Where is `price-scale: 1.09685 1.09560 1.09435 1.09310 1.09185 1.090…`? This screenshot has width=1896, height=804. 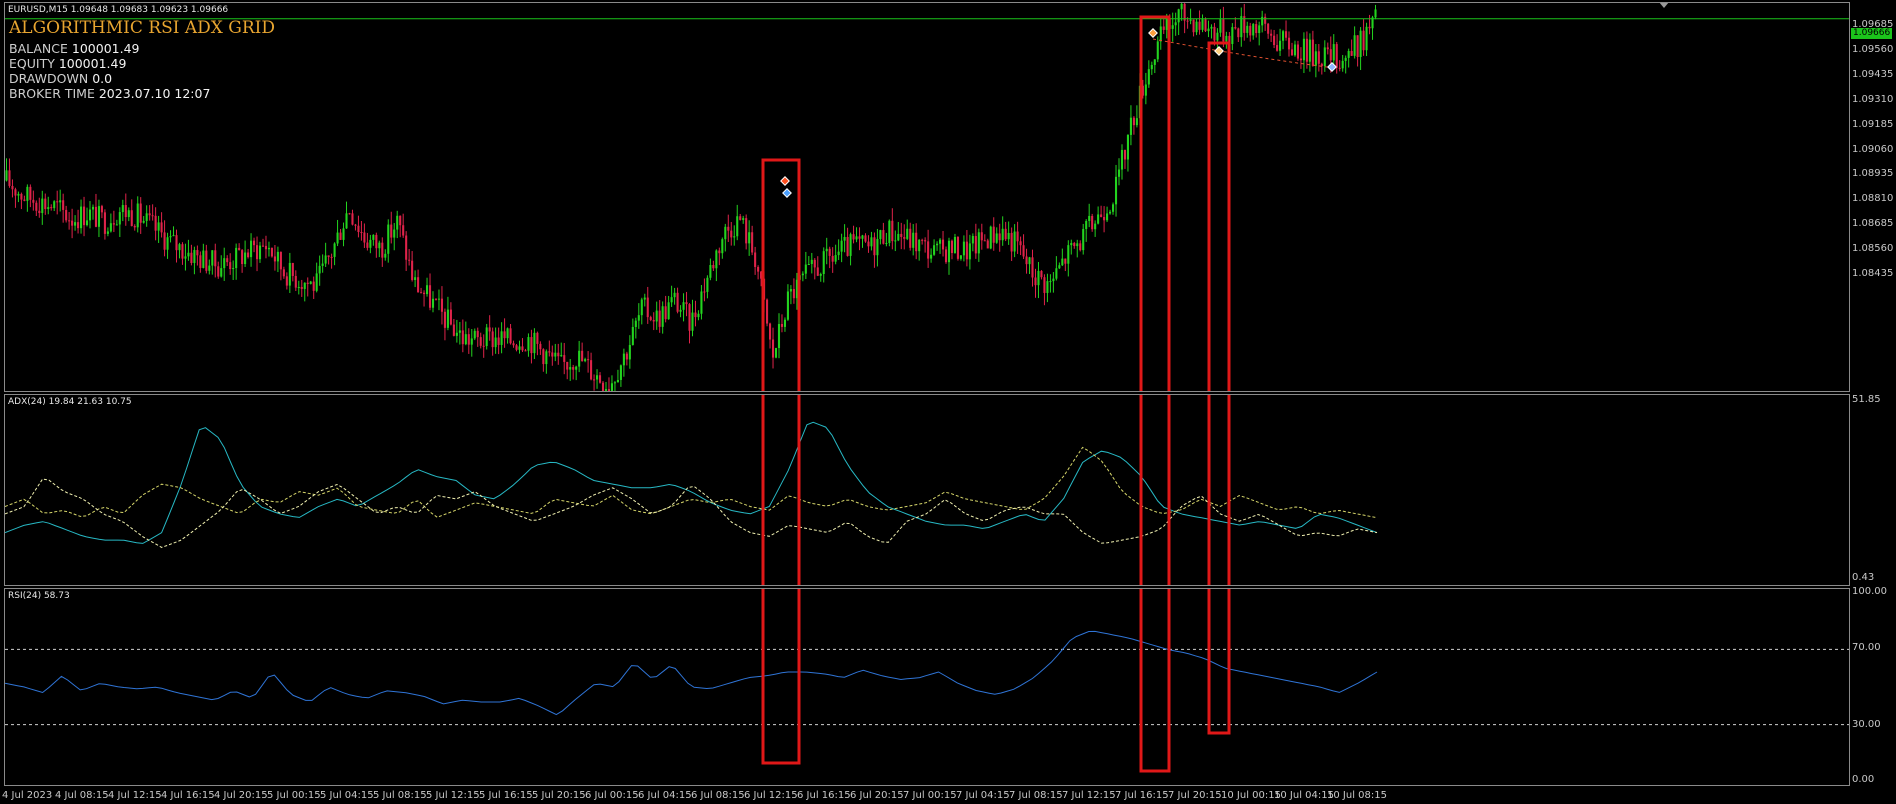 price-scale: 1.09685 1.09560 1.09435 1.09310 1.09185 1.090… is located at coordinates (1874, 197).